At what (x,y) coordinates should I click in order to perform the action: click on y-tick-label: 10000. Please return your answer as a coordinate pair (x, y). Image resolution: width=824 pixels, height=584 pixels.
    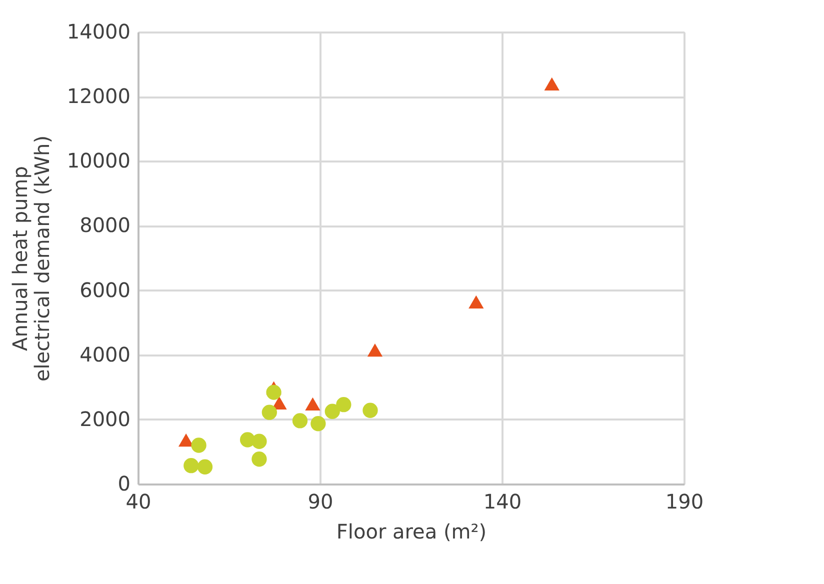
    Looking at the image, I should click on (98, 160).